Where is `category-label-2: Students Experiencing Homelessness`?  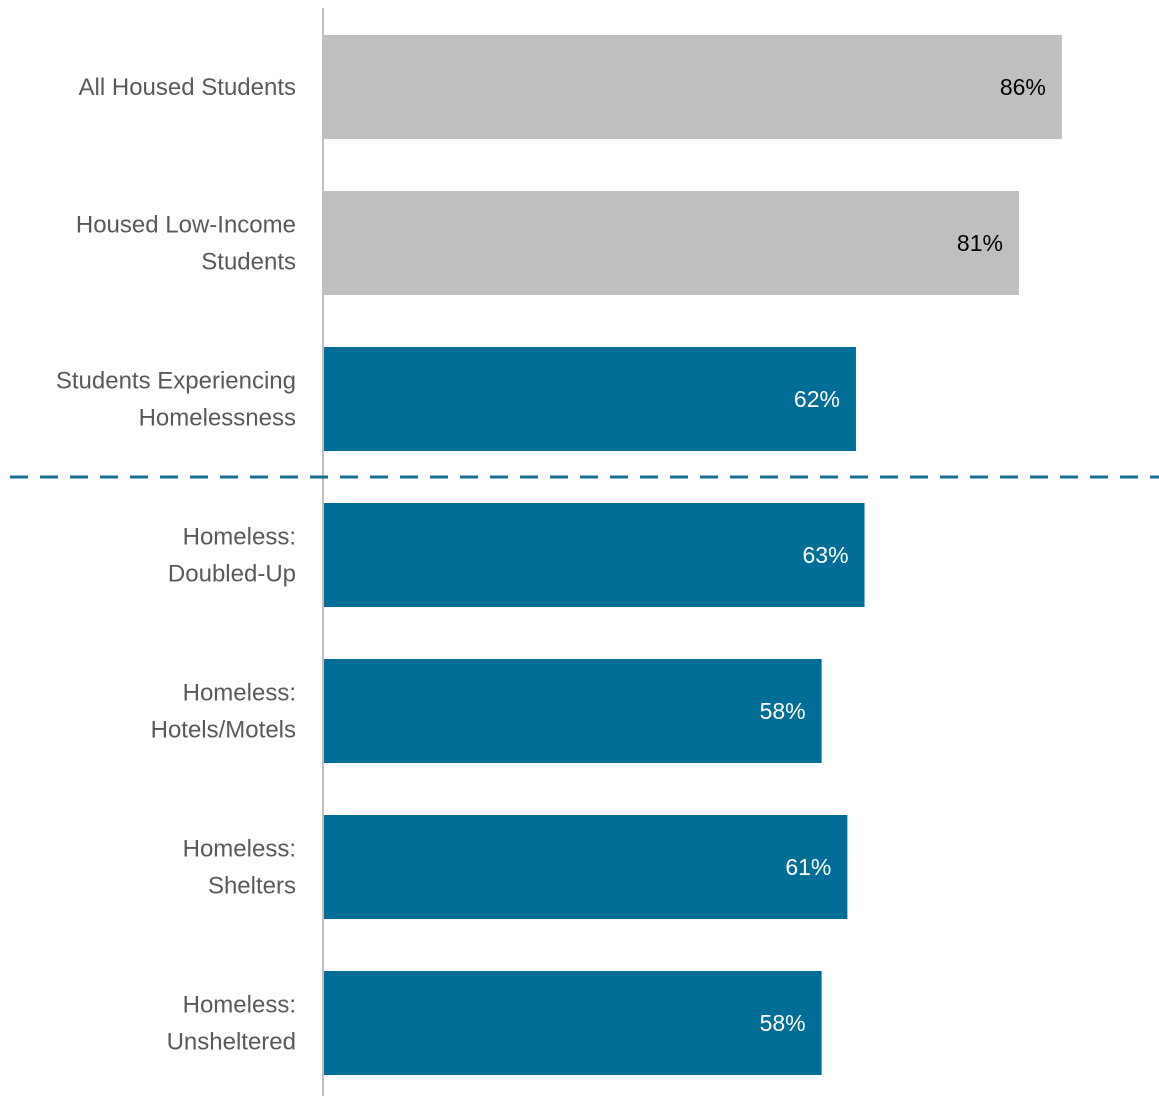 category-label-2: Students Experiencing Homelessness is located at coordinates (176, 400).